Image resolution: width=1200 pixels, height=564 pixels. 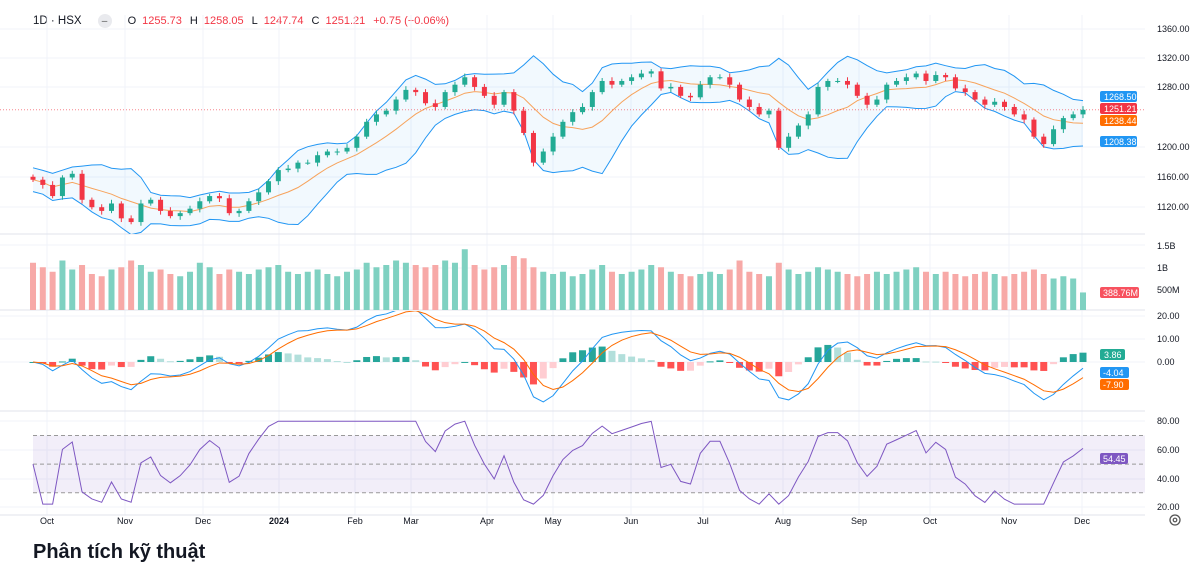 I want to click on volume-tag-bg, so click(x=1119, y=292).